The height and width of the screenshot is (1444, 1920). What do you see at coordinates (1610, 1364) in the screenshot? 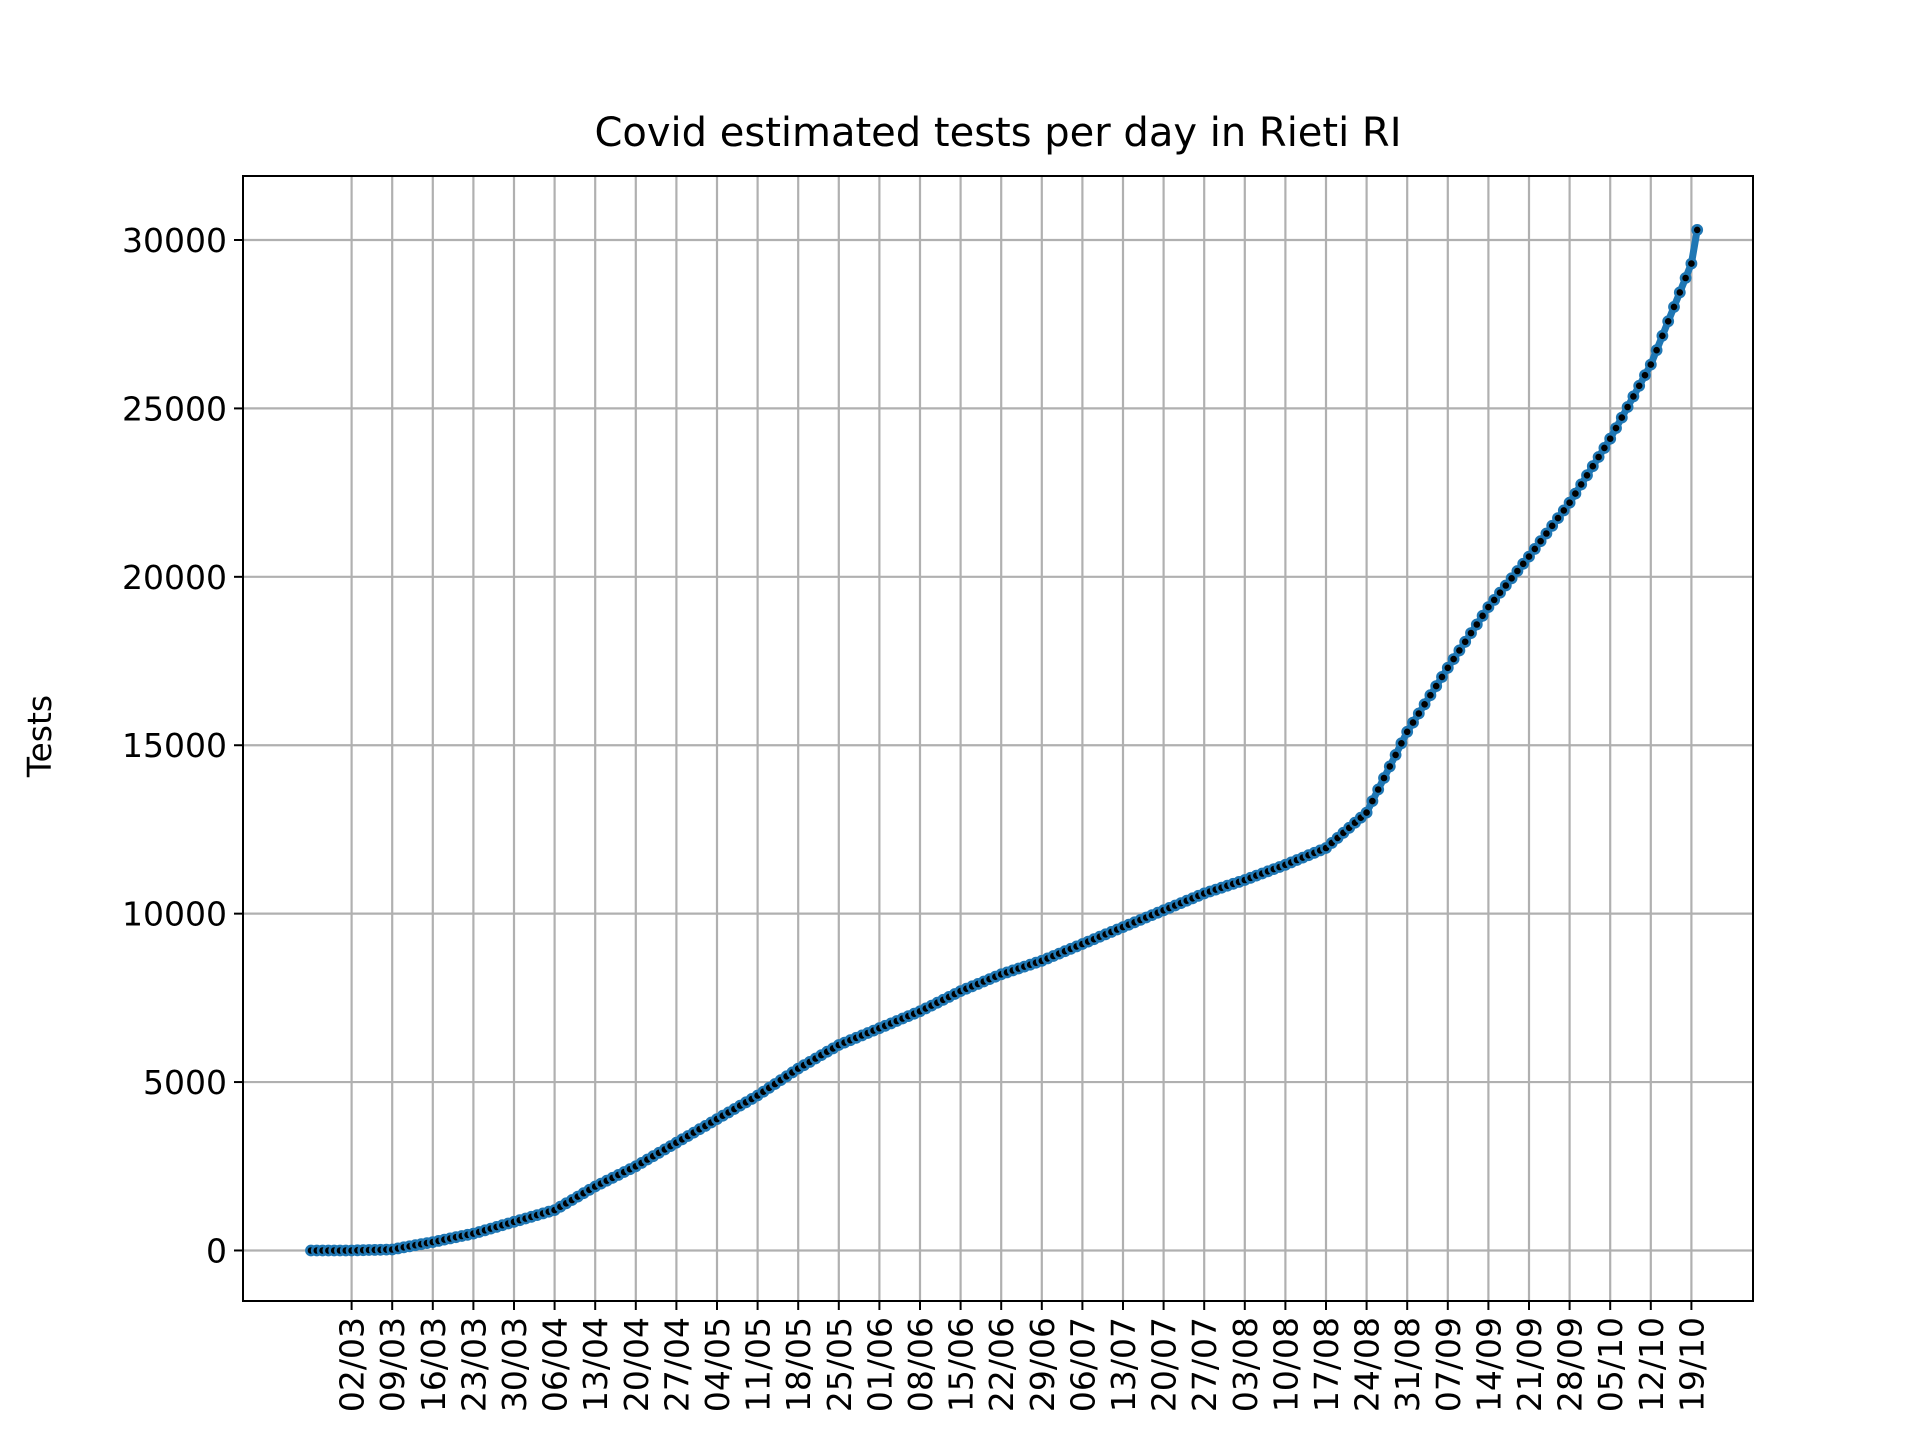
I see `x-tick-label: 05/10` at bounding box center [1610, 1364].